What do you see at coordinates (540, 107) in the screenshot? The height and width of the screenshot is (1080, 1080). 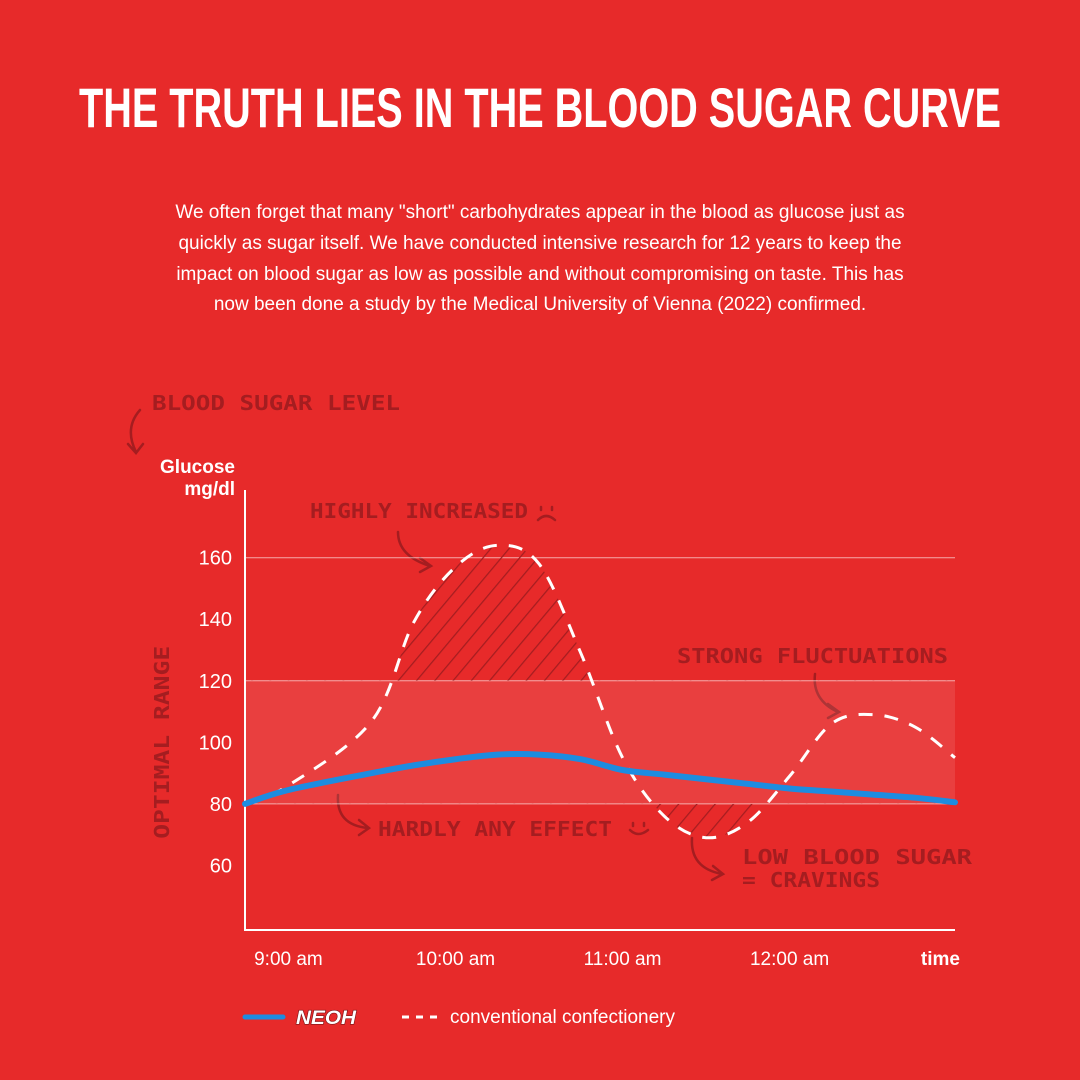 I see `title: THE TRUTH LIES IN THE BLOOD SUGAR CURVE` at bounding box center [540, 107].